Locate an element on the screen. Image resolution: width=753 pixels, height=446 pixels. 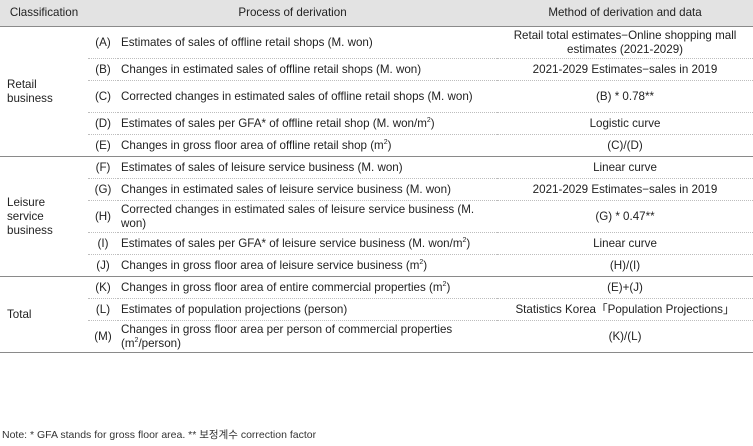
row-method: Logistic curve is located at coordinates (625, 123).